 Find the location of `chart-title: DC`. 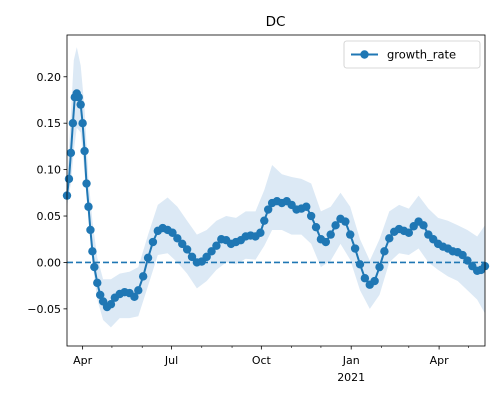

chart-title: DC is located at coordinates (276, 22).